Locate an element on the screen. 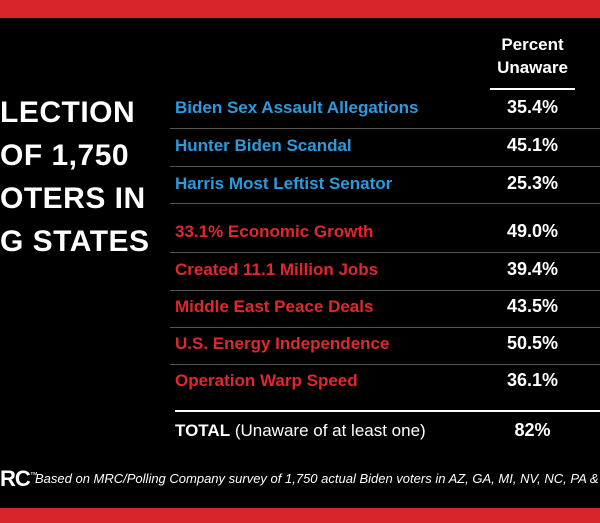 The image size is (600, 523). total-label: TOTAL (Unaware of at least one) is located at coordinates (300, 431).